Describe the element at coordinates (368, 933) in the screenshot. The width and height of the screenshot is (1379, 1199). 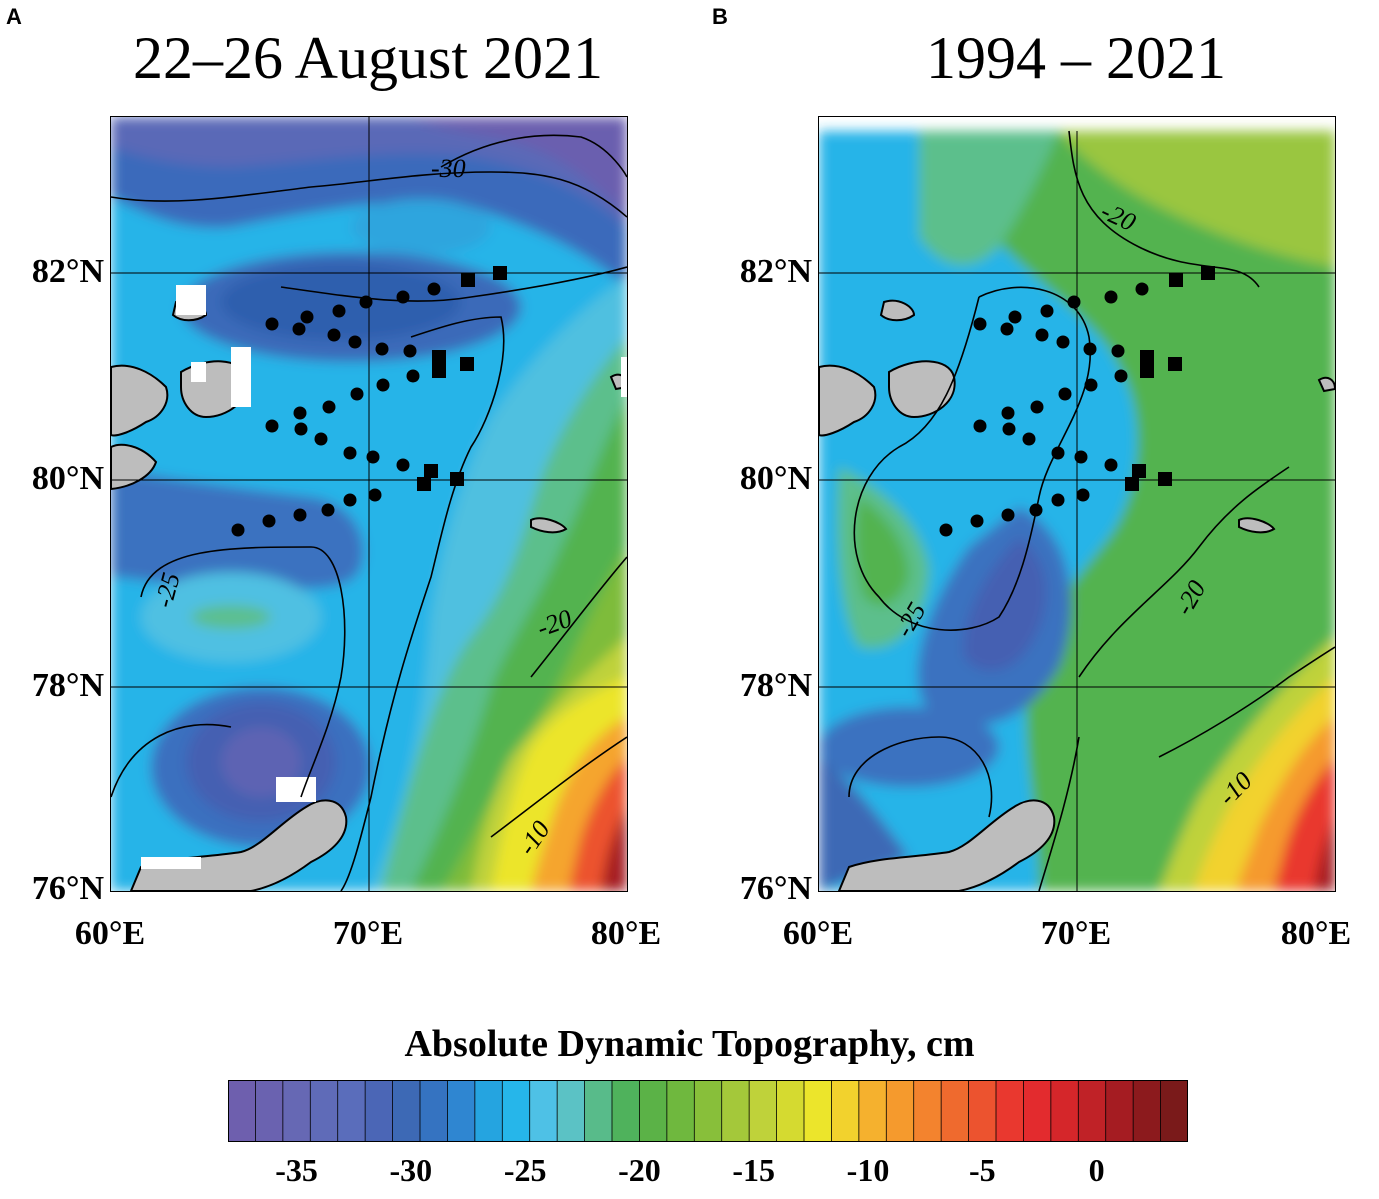
I see `lon-label-70e-a: 70°E` at that location.